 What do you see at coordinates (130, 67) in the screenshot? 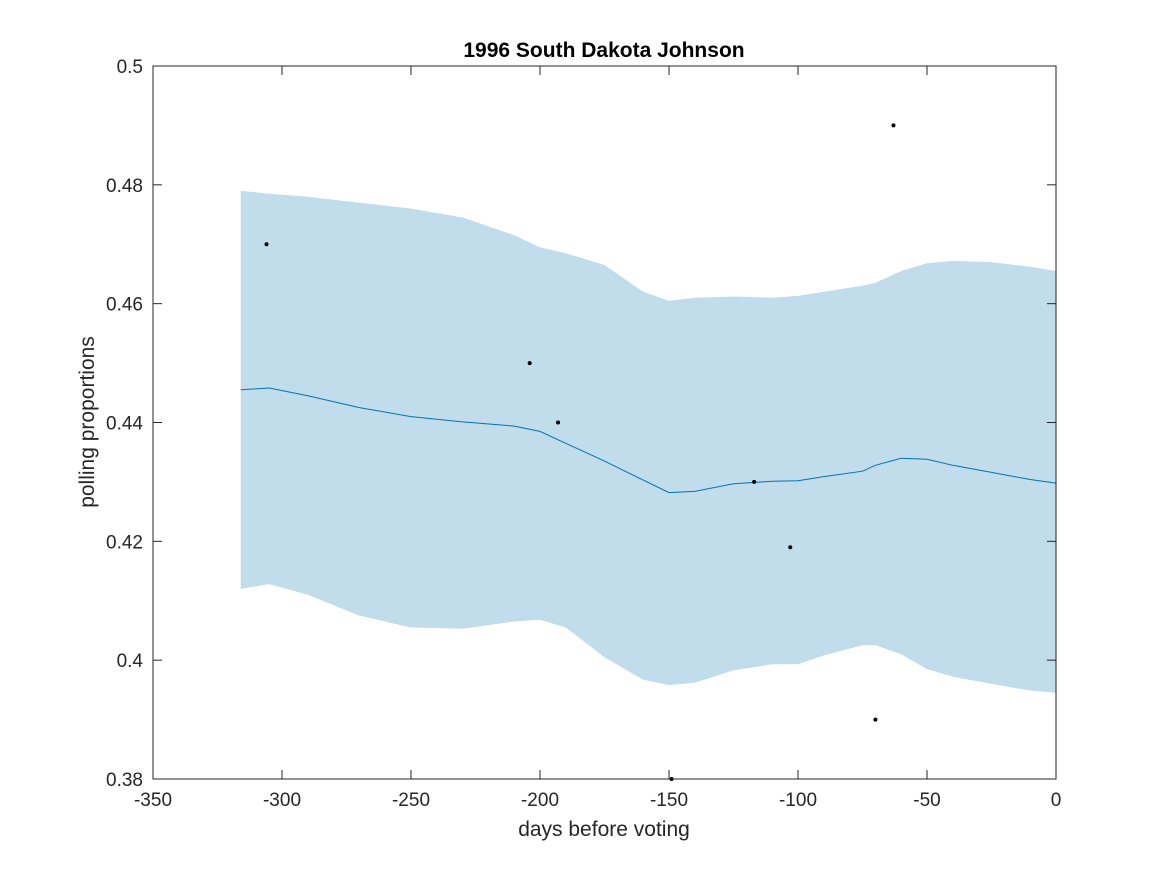
I see `y-tick-label: 0.5` at bounding box center [130, 67].